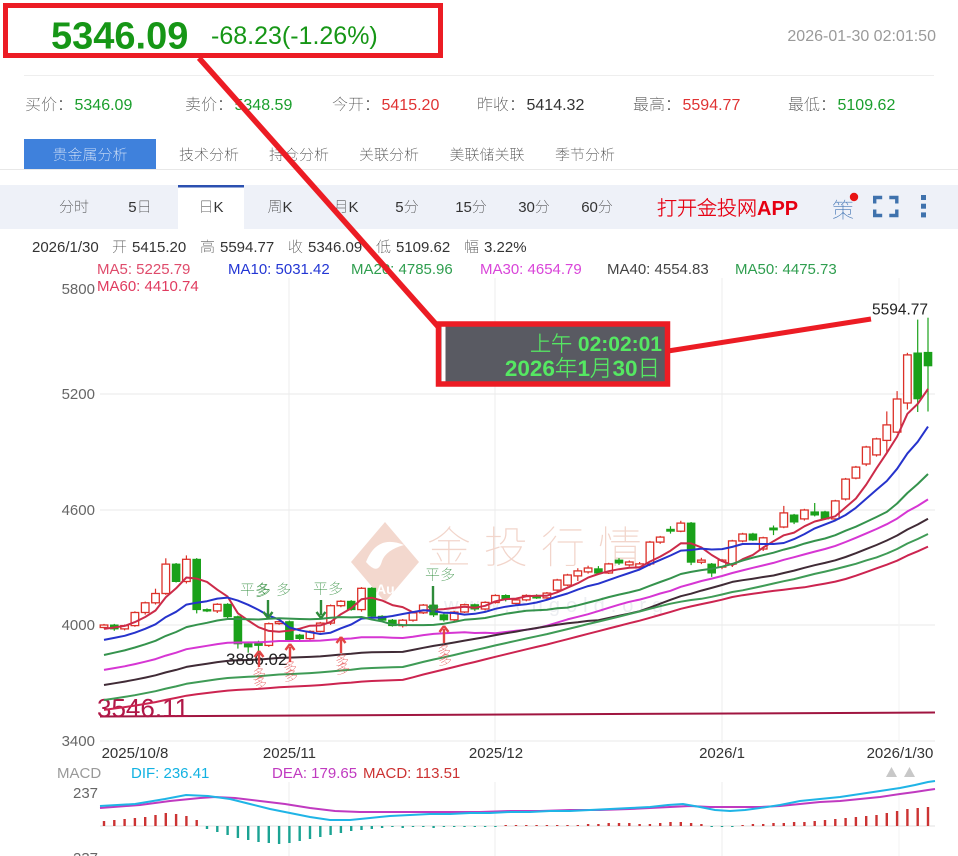 Image resolution: width=958 pixels, height=856 pixels. What do you see at coordinates (589, 207) in the screenshot?
I see `svg-text: 60` at bounding box center [589, 207].